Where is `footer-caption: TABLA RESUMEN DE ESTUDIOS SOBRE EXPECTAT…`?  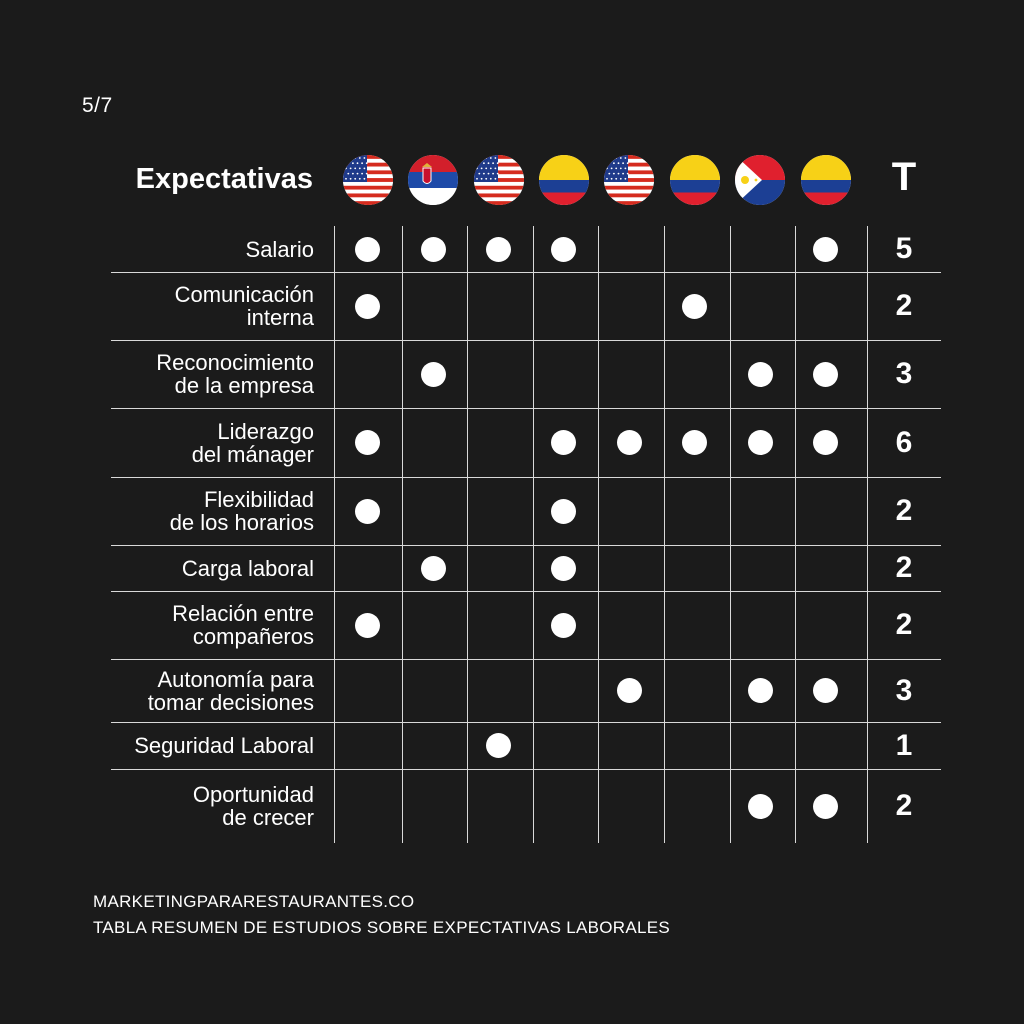 footer-caption: TABLA RESUMEN DE ESTUDIOS SOBRE EXPECTAT… is located at coordinates (382, 927).